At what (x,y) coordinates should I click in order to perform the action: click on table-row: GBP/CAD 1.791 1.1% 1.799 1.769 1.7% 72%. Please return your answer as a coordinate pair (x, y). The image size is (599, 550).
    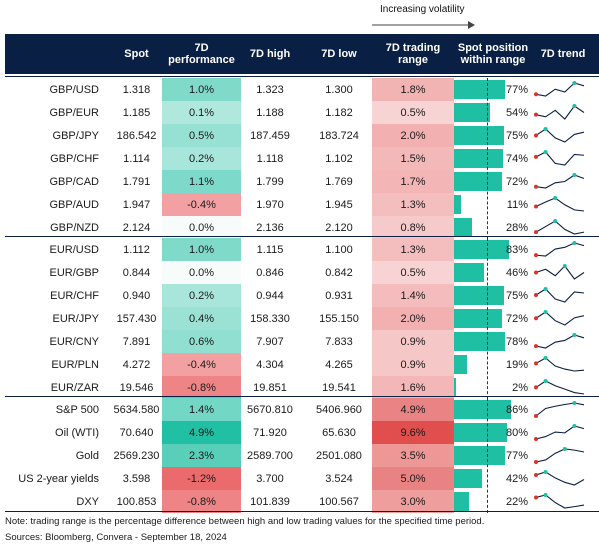
    Looking at the image, I should click on (302, 181).